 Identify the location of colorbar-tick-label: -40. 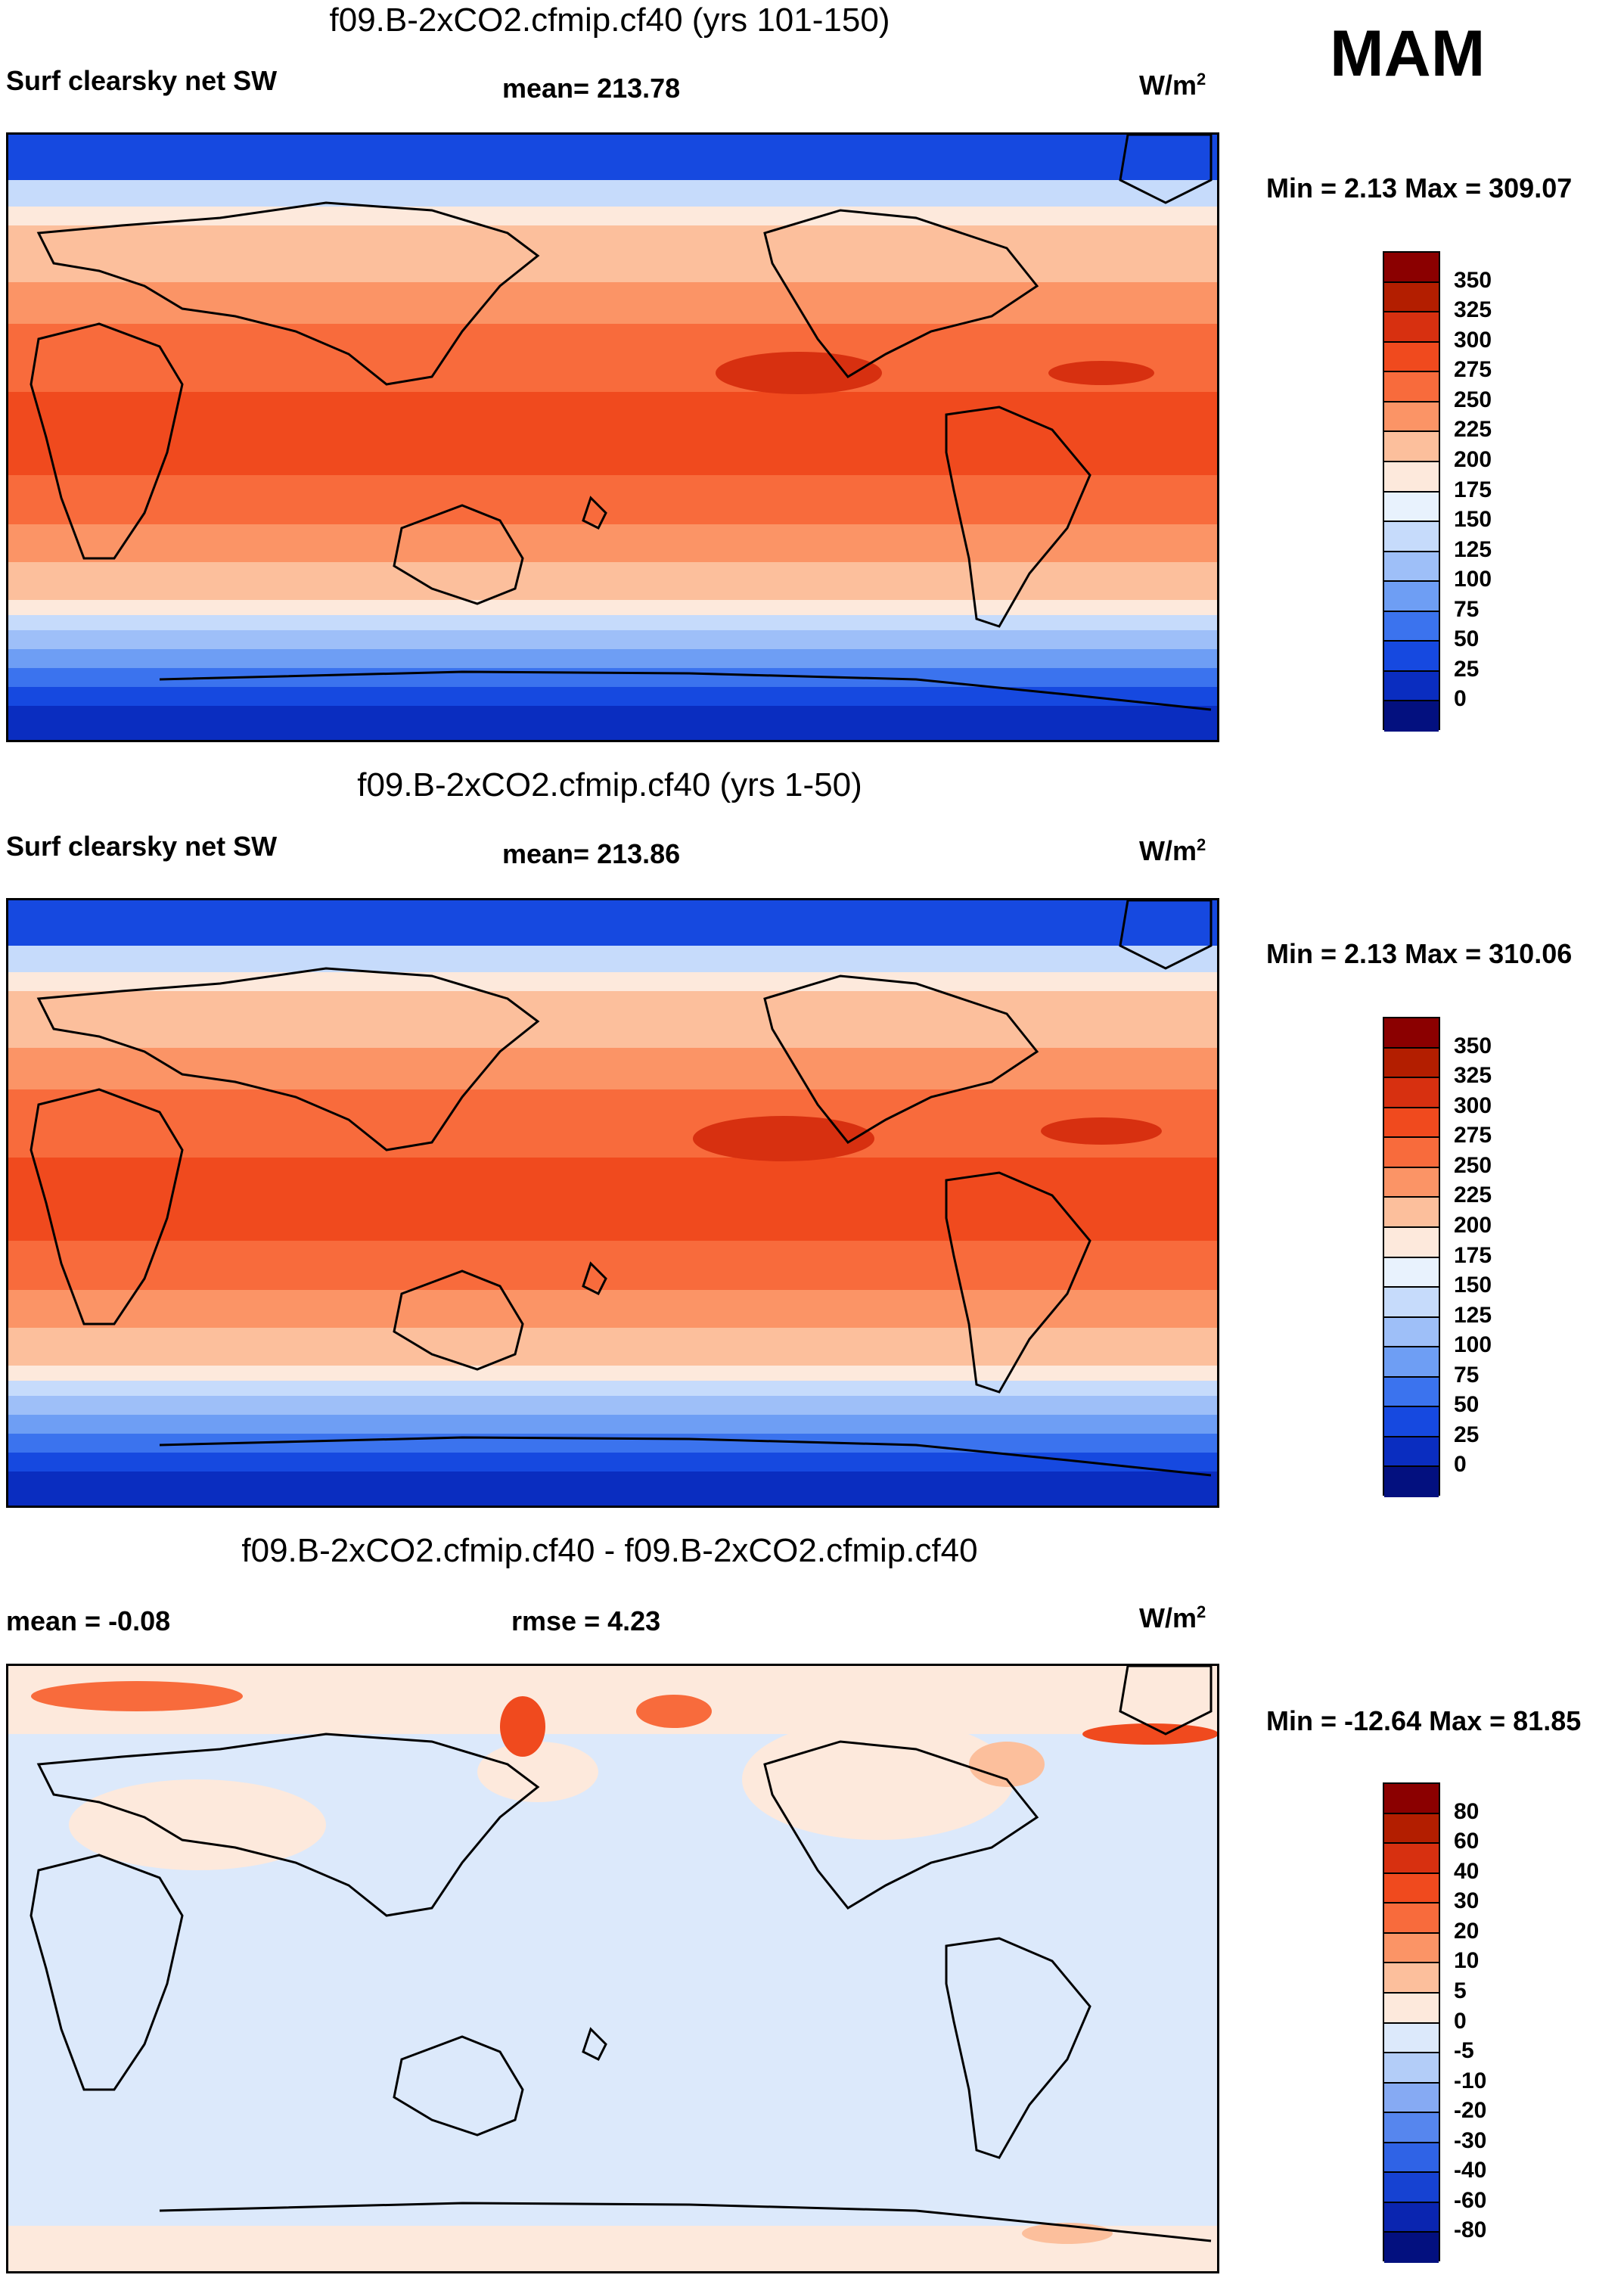
(1470, 2170).